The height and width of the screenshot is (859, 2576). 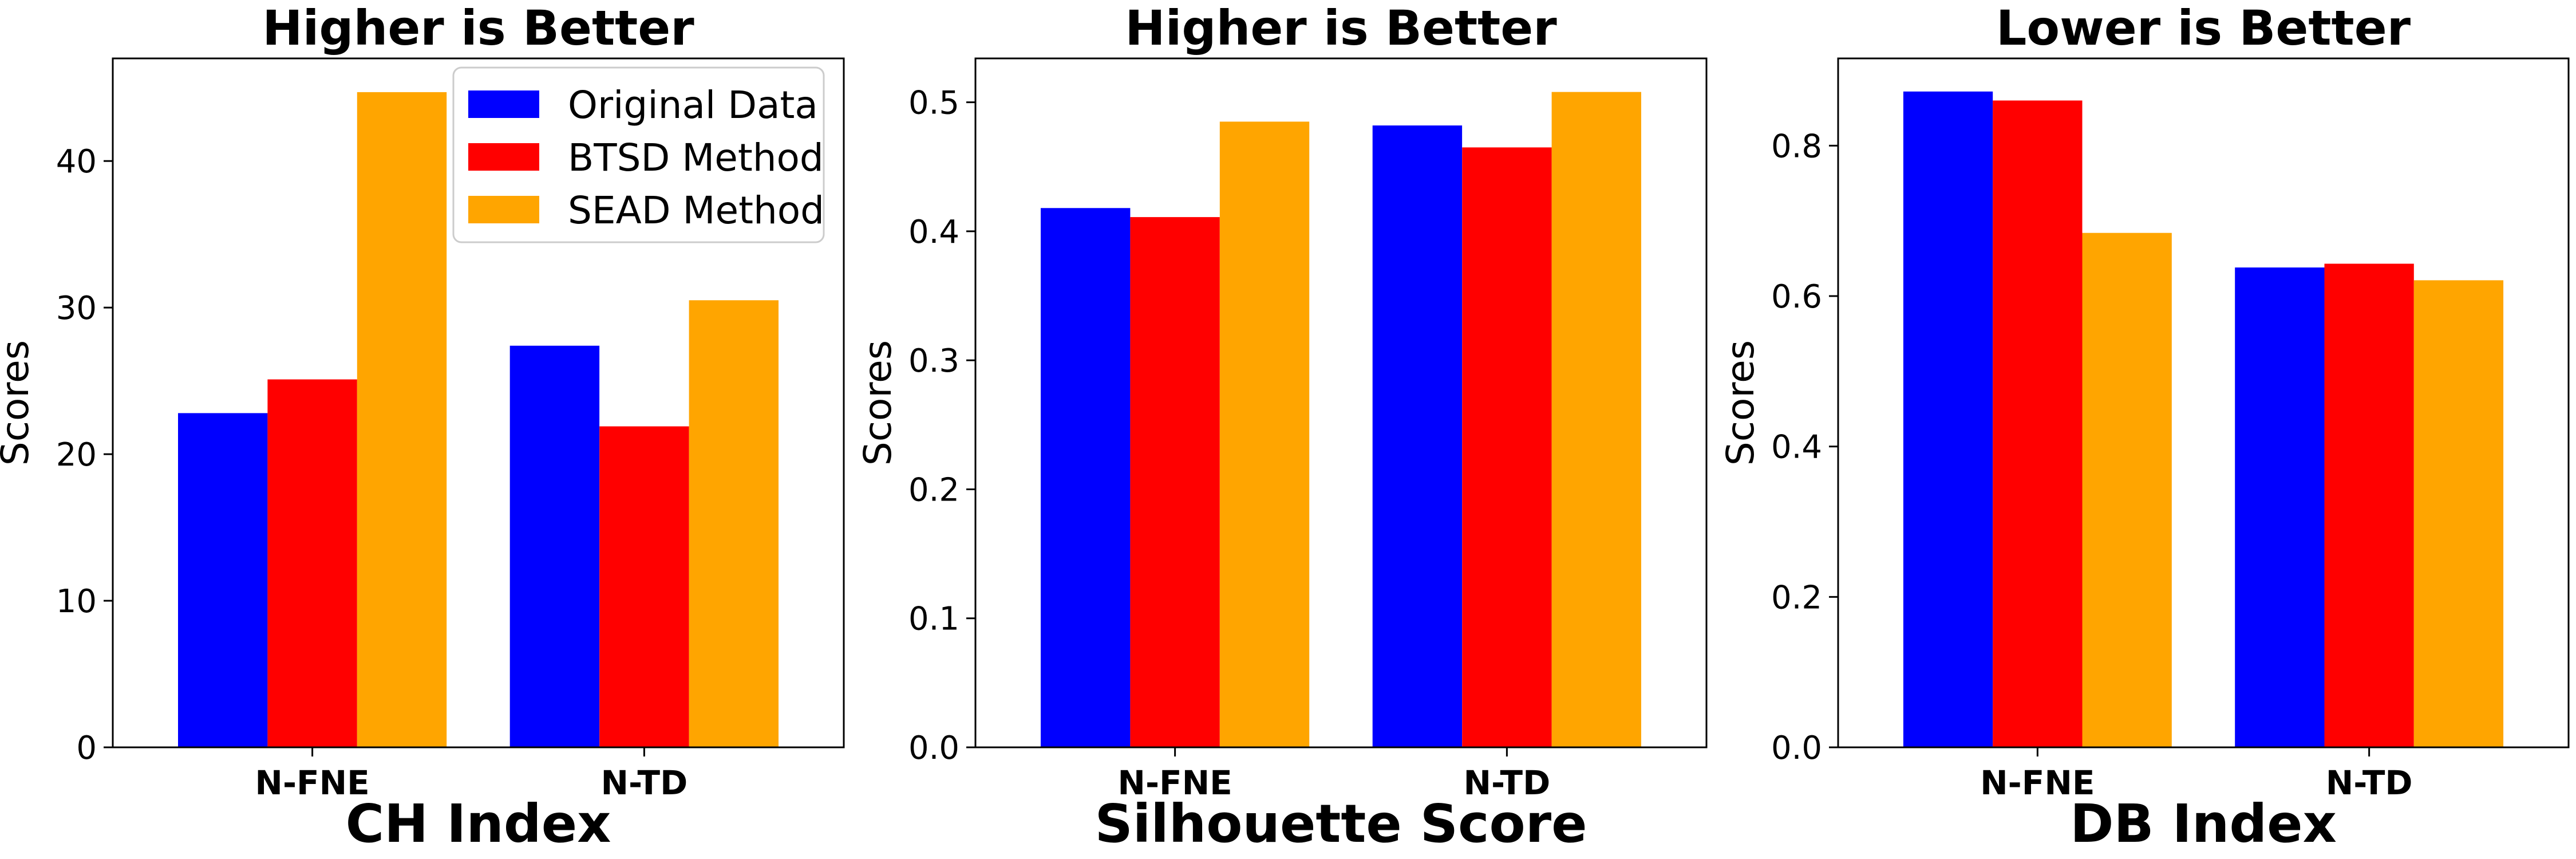 I want to click on y-tick-label: 0.5, so click(x=933, y=103).